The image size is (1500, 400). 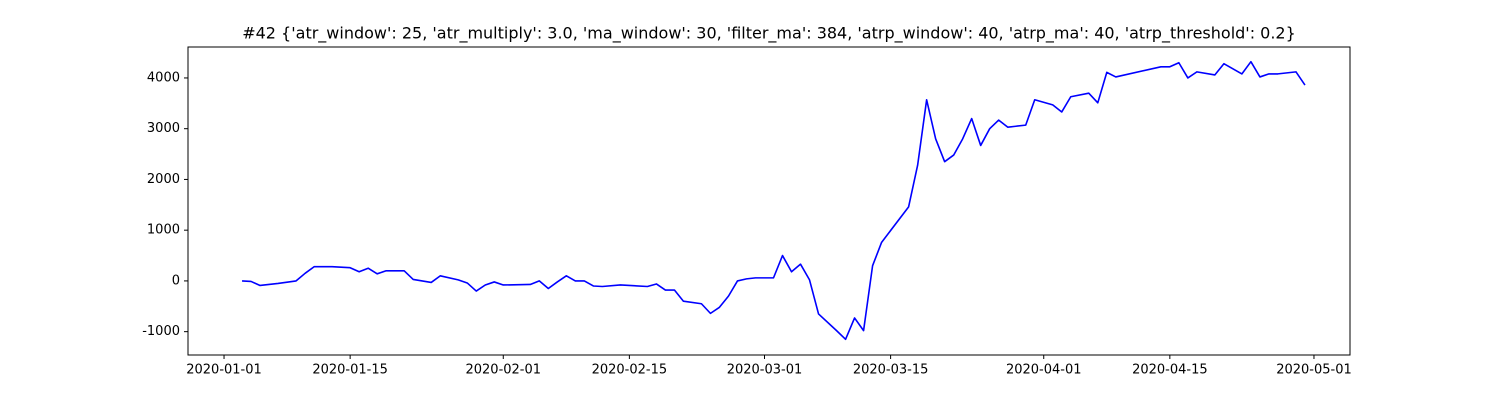 I want to click on x-tick-label: 2020-01-15, so click(x=350, y=370).